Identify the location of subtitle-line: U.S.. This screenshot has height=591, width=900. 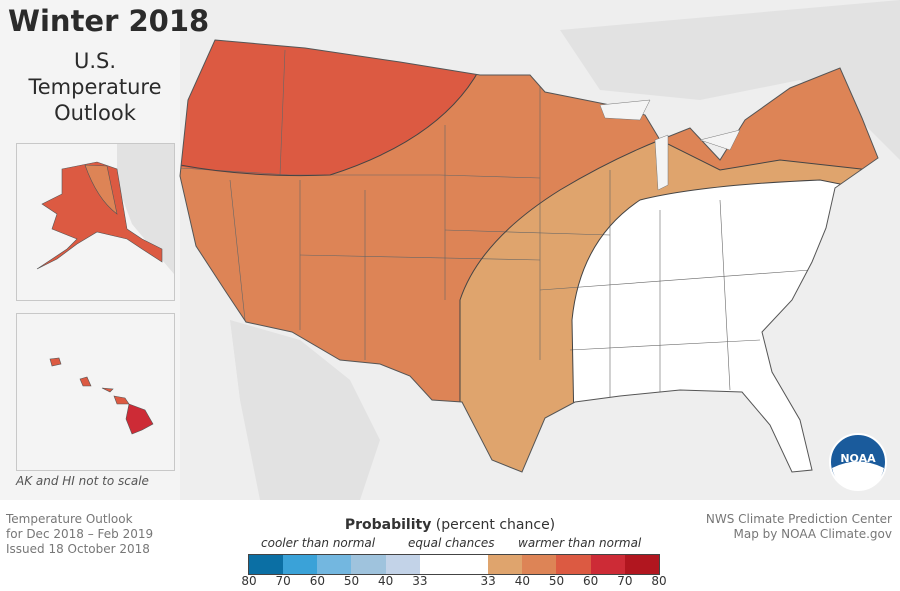
(95, 61).